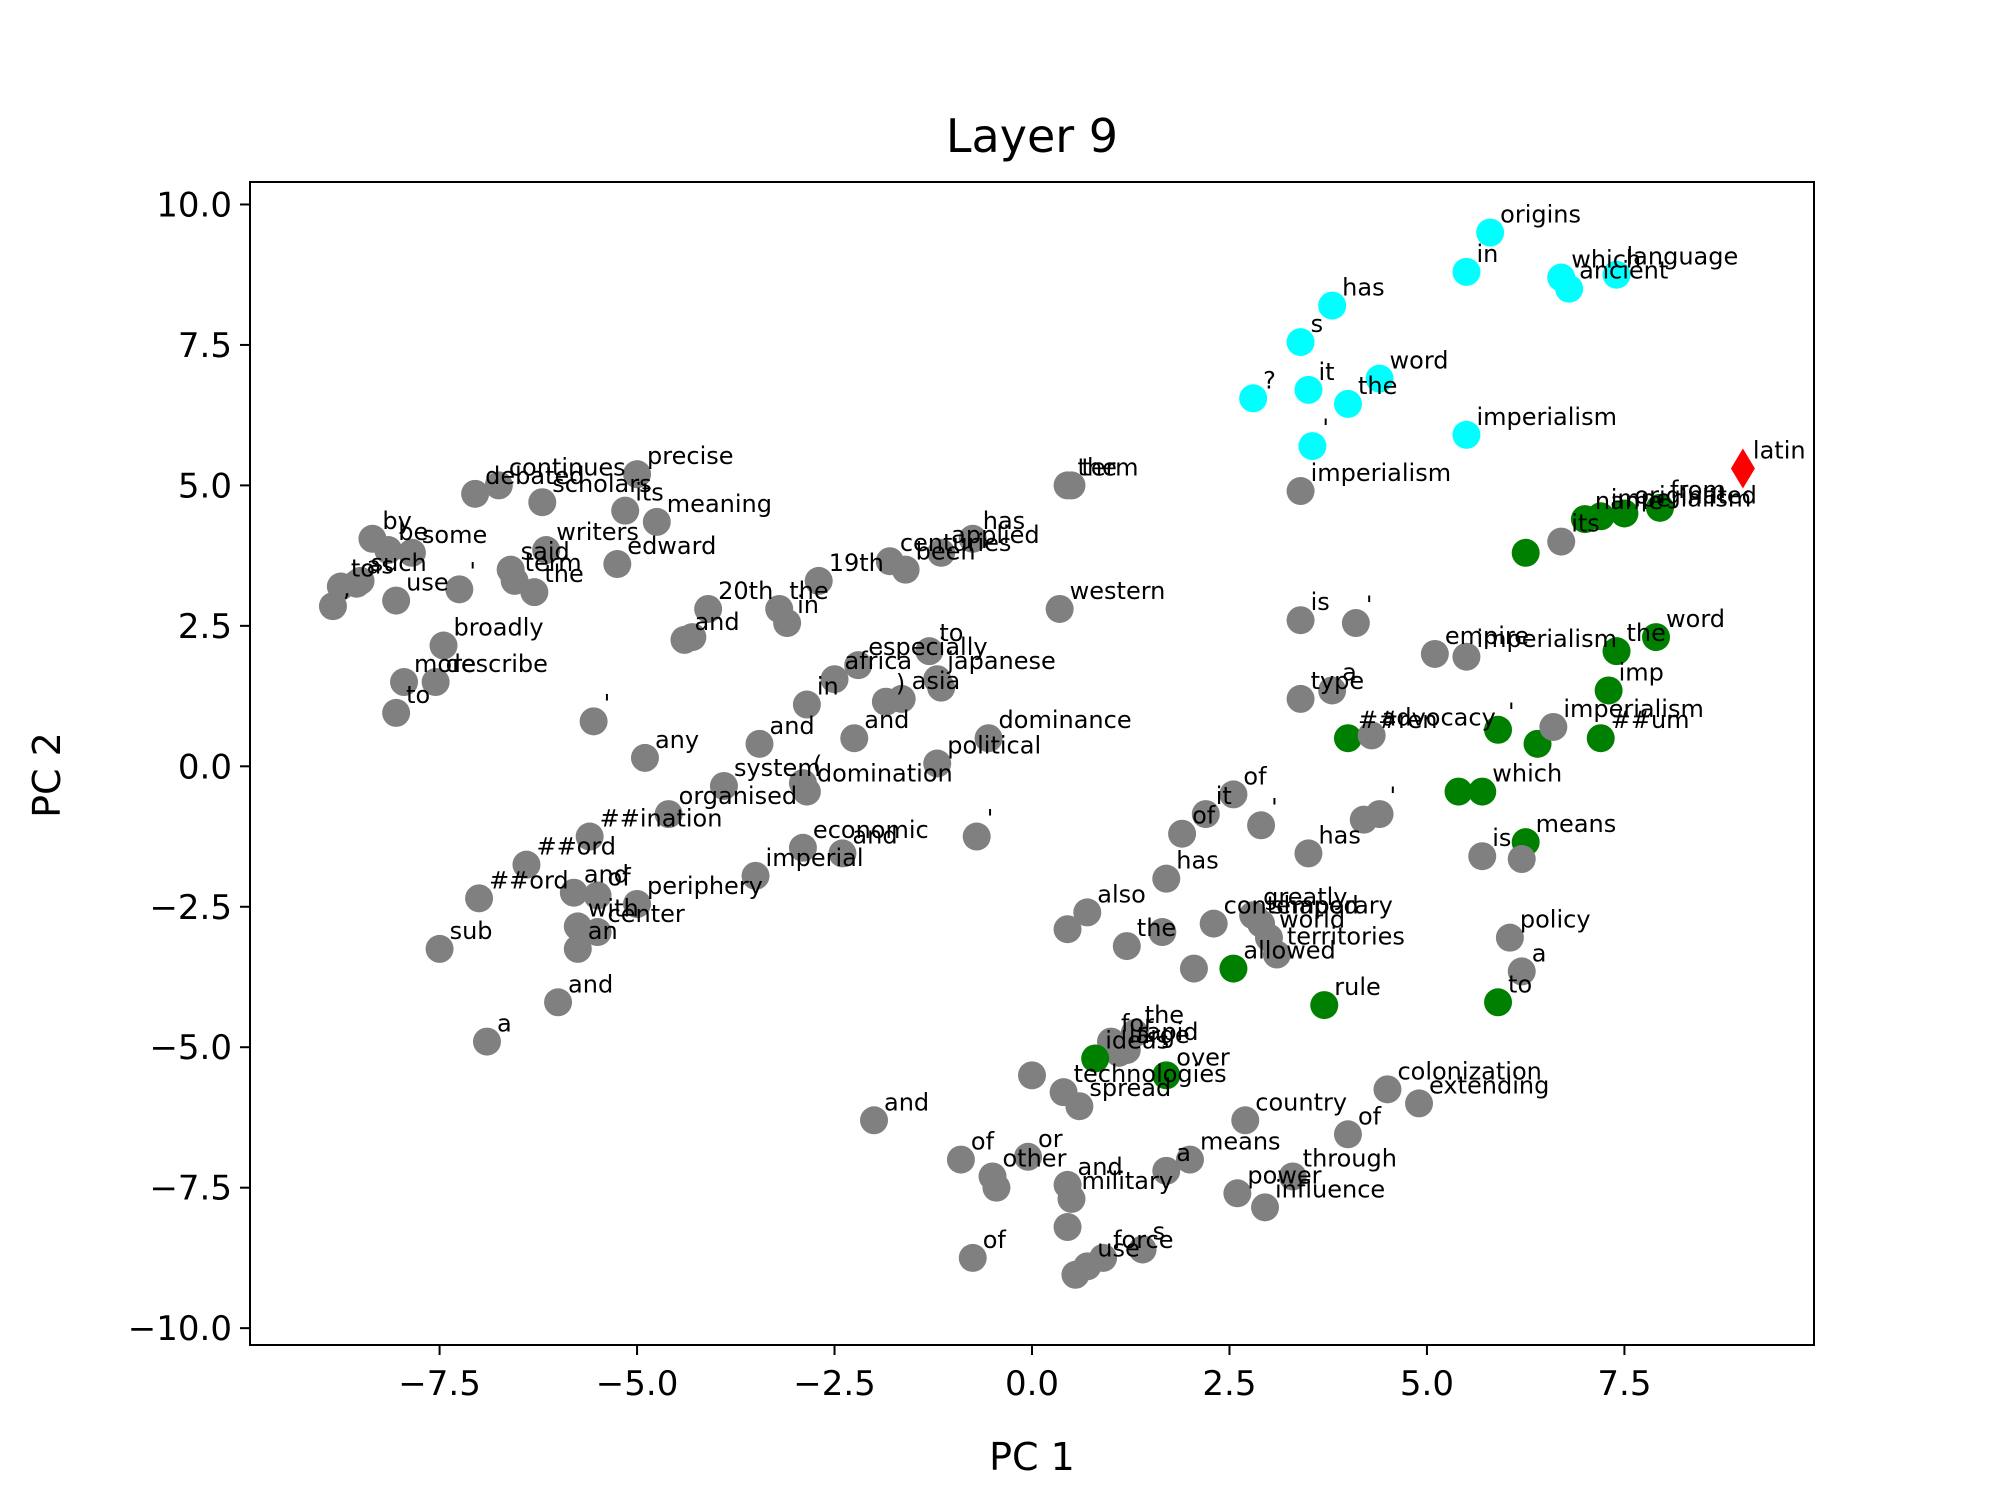 The height and width of the screenshot is (1500, 2000). What do you see at coordinates (936, 681) in the screenshot?
I see `point-label: asia` at bounding box center [936, 681].